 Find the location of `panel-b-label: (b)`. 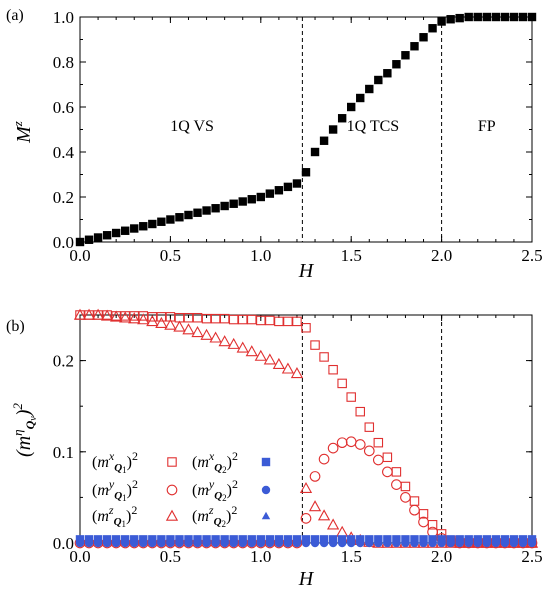

panel-b-label: (b) is located at coordinates (15, 326).